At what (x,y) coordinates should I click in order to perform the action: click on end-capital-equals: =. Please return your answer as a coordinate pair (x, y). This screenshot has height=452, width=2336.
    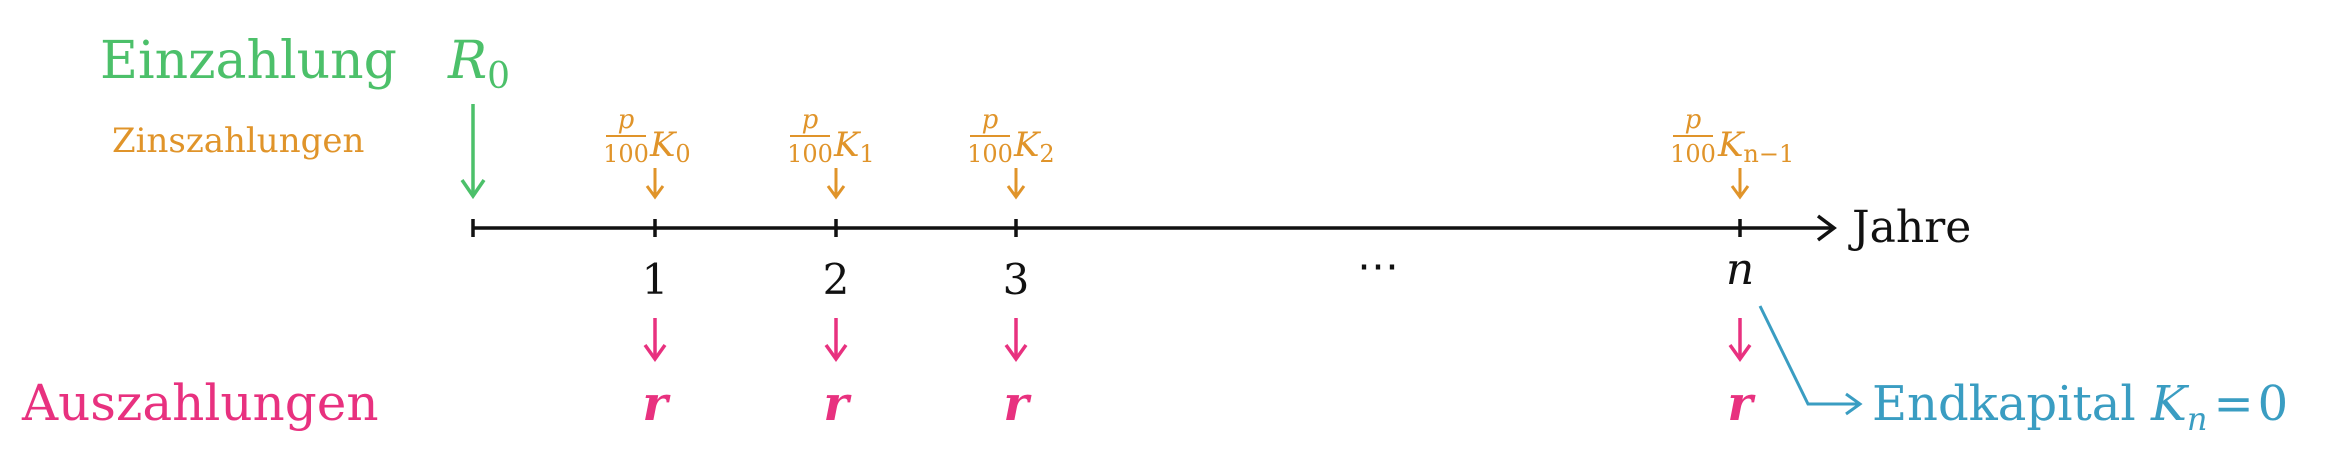
    Looking at the image, I should click on (2233, 404).